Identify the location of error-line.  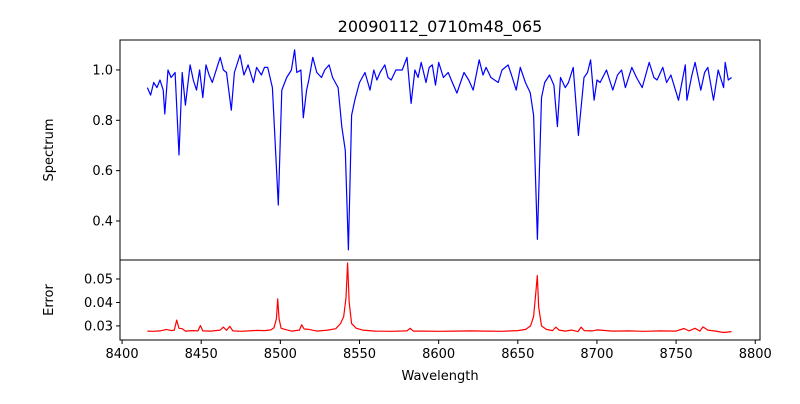
(439, 298).